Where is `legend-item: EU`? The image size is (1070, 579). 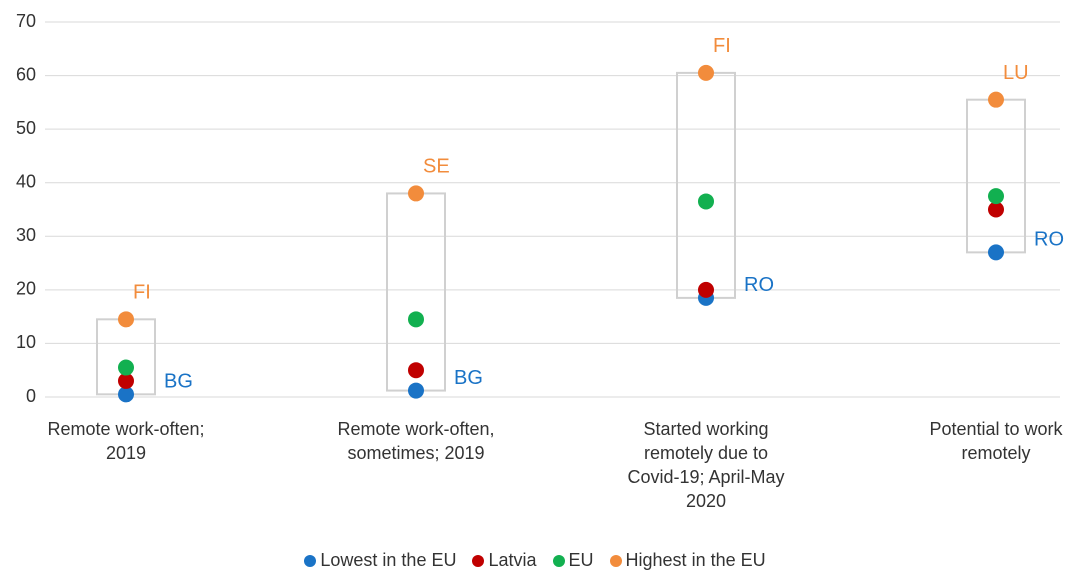 legend-item: EU is located at coordinates (573, 560).